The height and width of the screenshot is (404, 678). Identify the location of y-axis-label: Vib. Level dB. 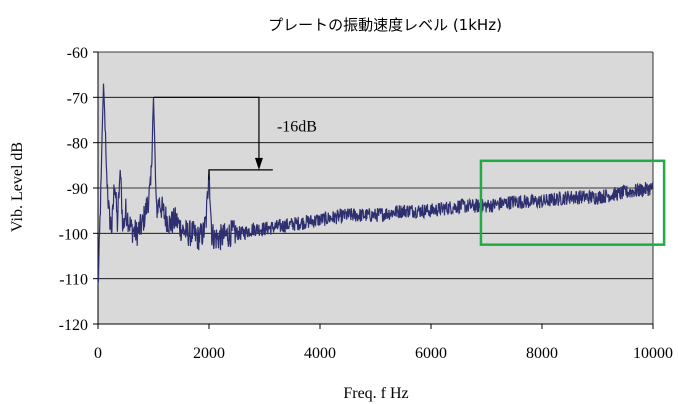
(17, 187).